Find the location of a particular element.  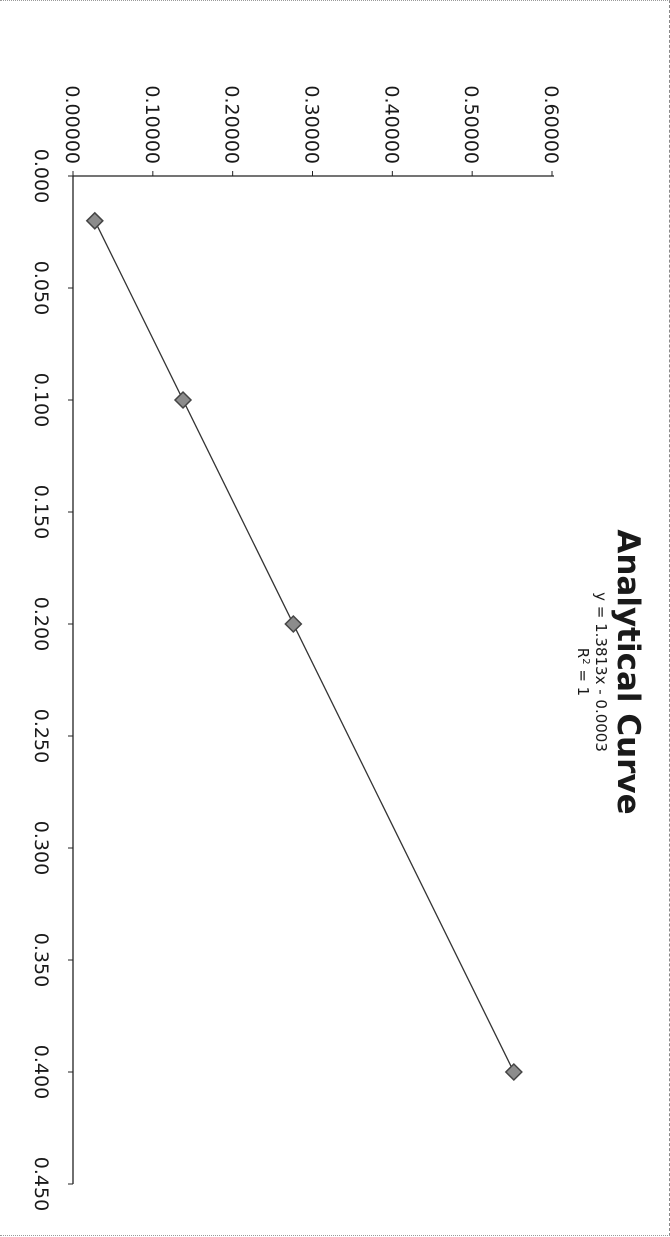

y-tick-label: 0.20000 is located at coordinates (232, 124).